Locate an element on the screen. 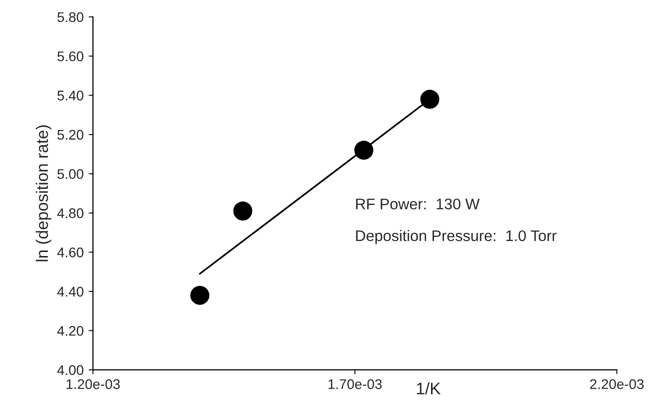 This screenshot has height=402, width=650. y-tick-label: 5.40 is located at coordinates (70, 95).